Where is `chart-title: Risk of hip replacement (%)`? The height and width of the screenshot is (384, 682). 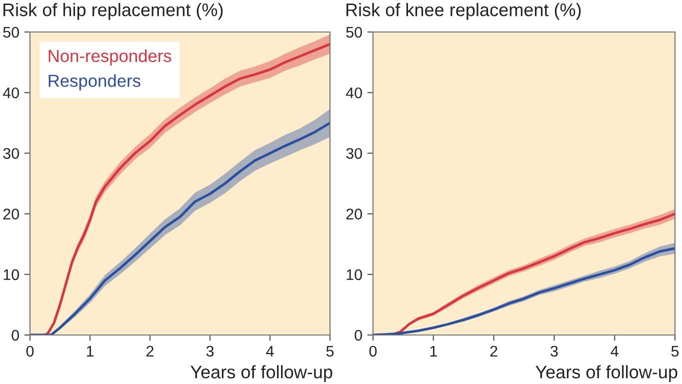
chart-title: Risk of hip replacement (%) is located at coordinates (113, 11).